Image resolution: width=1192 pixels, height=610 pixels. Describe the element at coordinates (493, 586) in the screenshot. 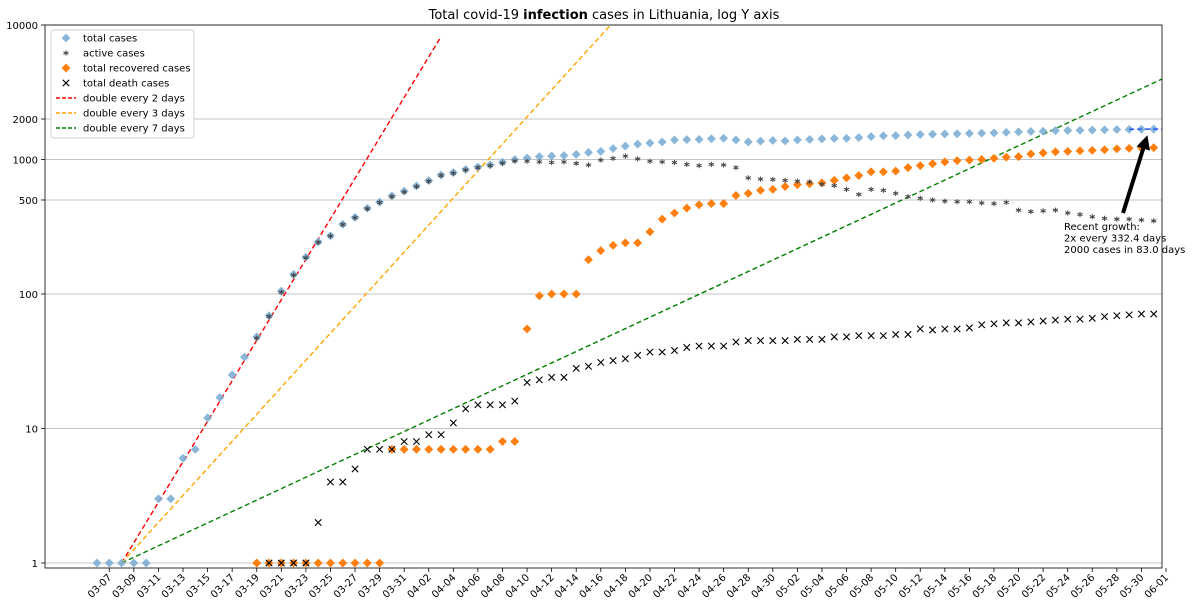

I see `x-tick-label: 04-08` at that location.